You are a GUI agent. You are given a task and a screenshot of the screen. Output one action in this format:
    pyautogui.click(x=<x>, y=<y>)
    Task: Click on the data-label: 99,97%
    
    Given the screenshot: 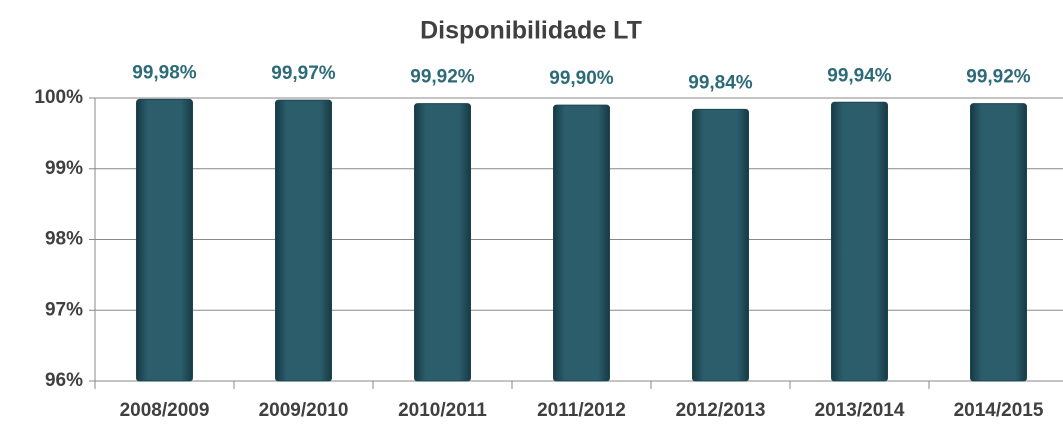 What is the action you would take?
    pyautogui.click(x=303, y=73)
    